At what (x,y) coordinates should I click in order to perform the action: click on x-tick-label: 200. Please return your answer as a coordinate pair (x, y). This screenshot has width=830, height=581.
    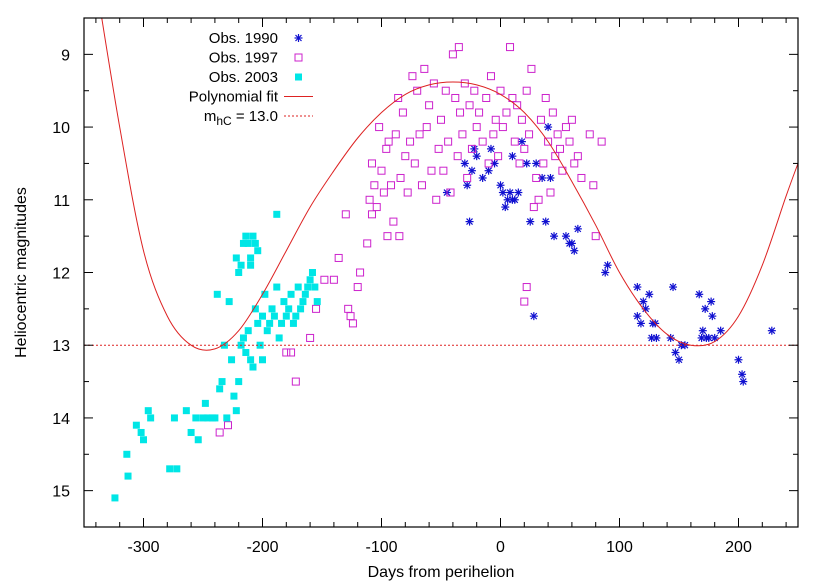
    Looking at the image, I should click on (738, 547).